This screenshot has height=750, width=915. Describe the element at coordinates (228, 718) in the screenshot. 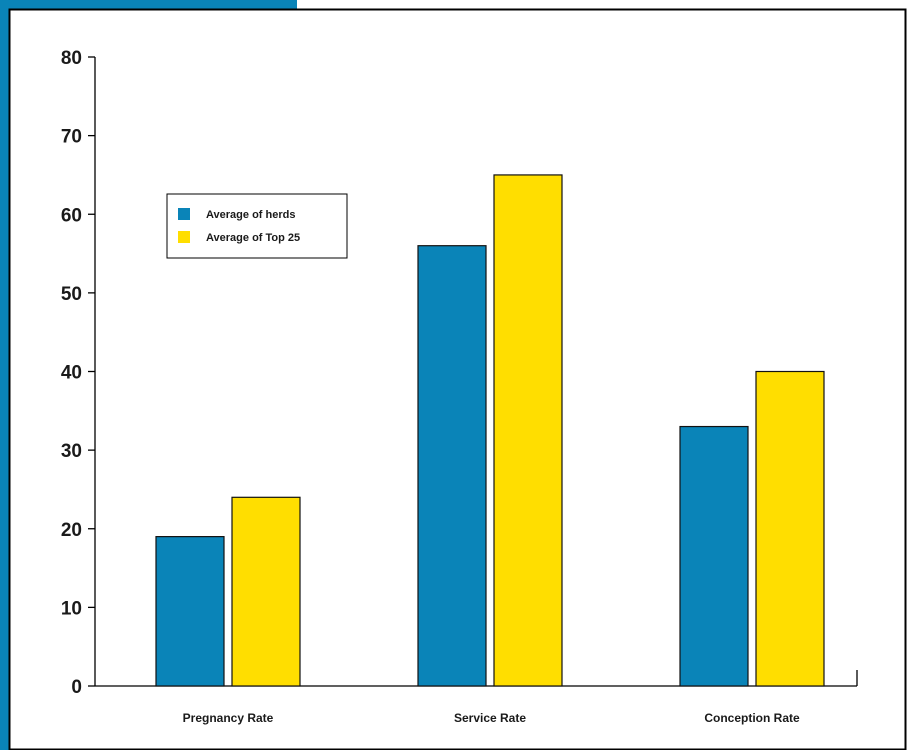

I see `x-category-label: Pregnancy Rate` at that location.